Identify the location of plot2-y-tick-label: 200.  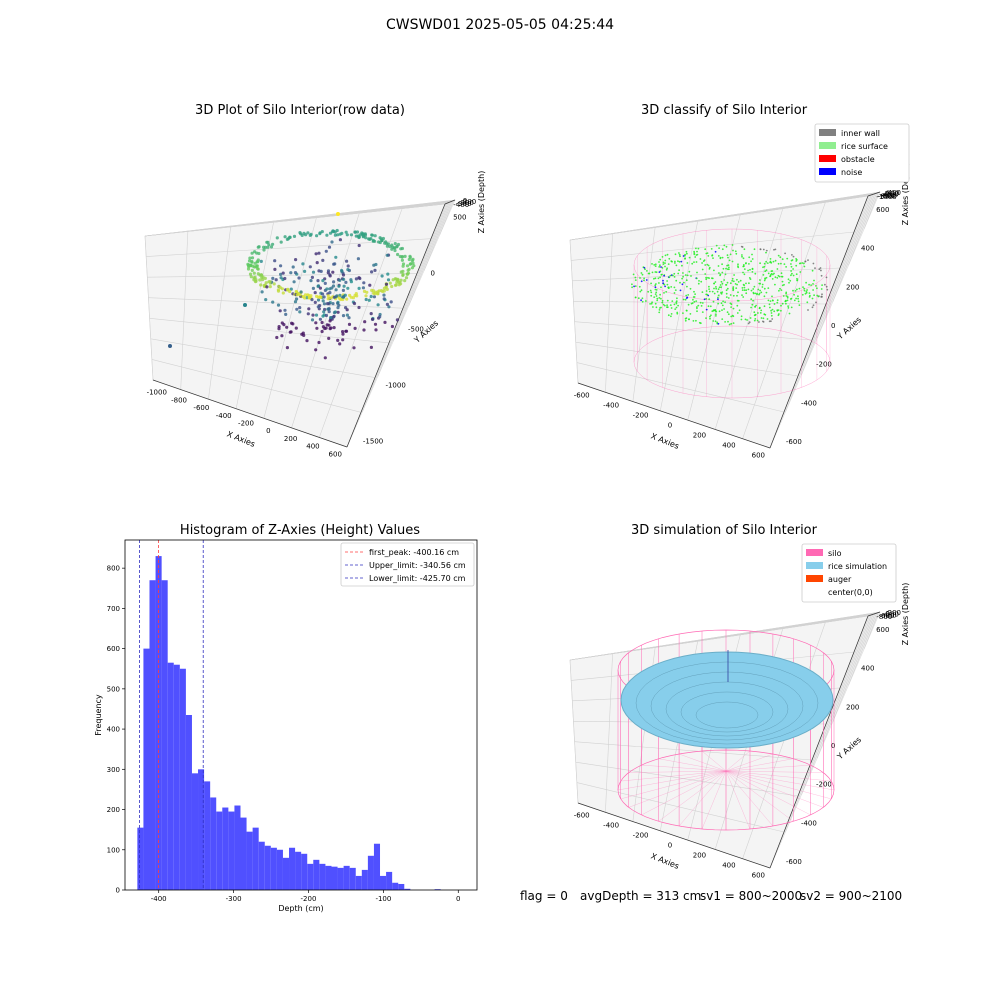
(852, 287).